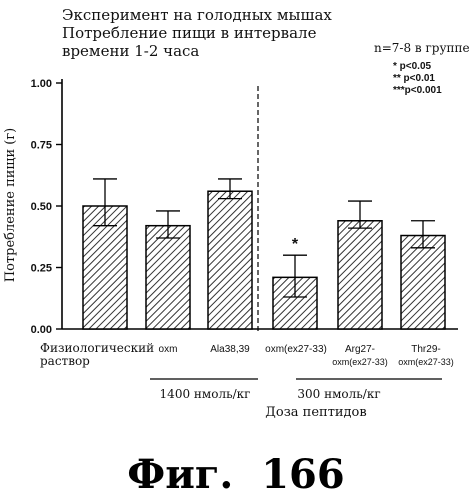 Image resolution: width=473 pixels, height=499 pixels. What do you see at coordinates (296, 390) in the screenshot?
I see `dose-groups: 1400 нмоль/кг 300 нмоль/кг` at bounding box center [296, 390].